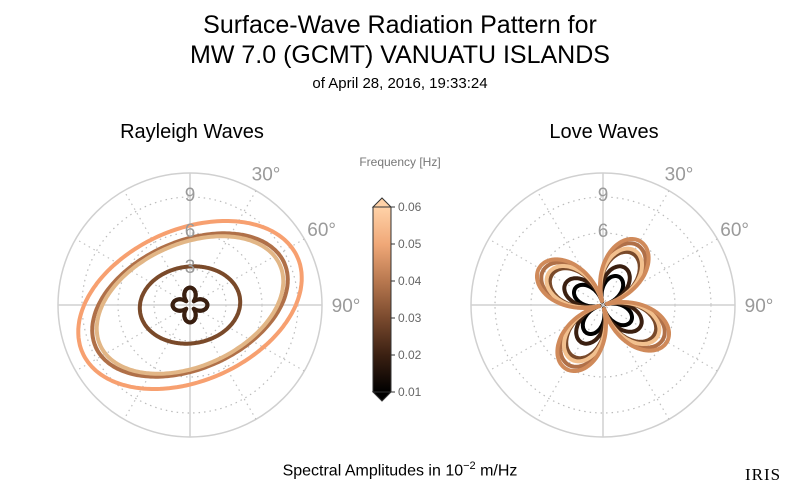 This screenshot has width=800, height=496. What do you see at coordinates (603, 231) in the screenshot?
I see `love-radial-tick-6: 6` at bounding box center [603, 231].